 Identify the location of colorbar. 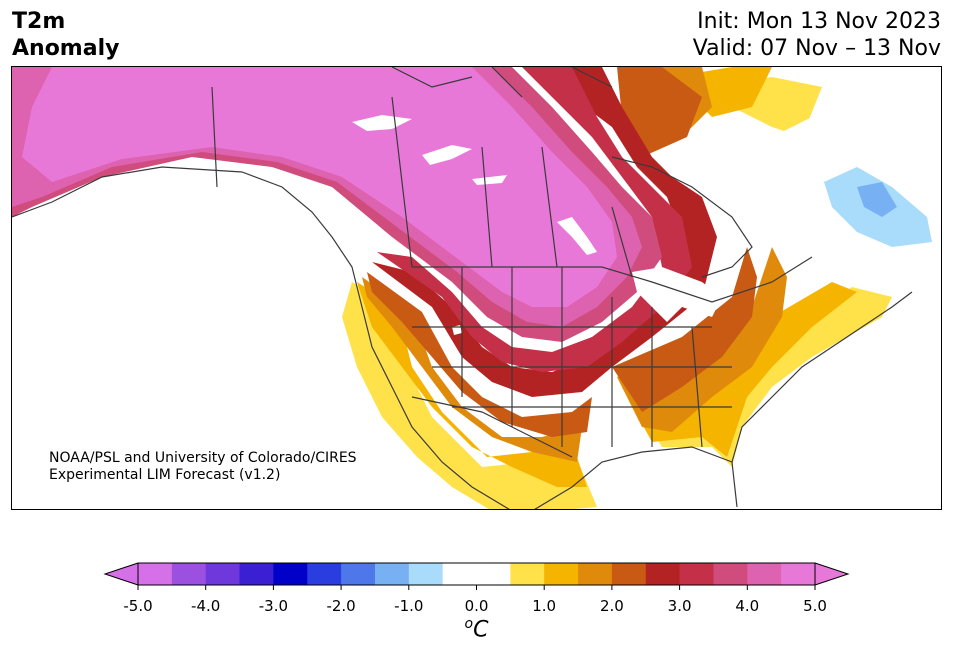
(476, 576).